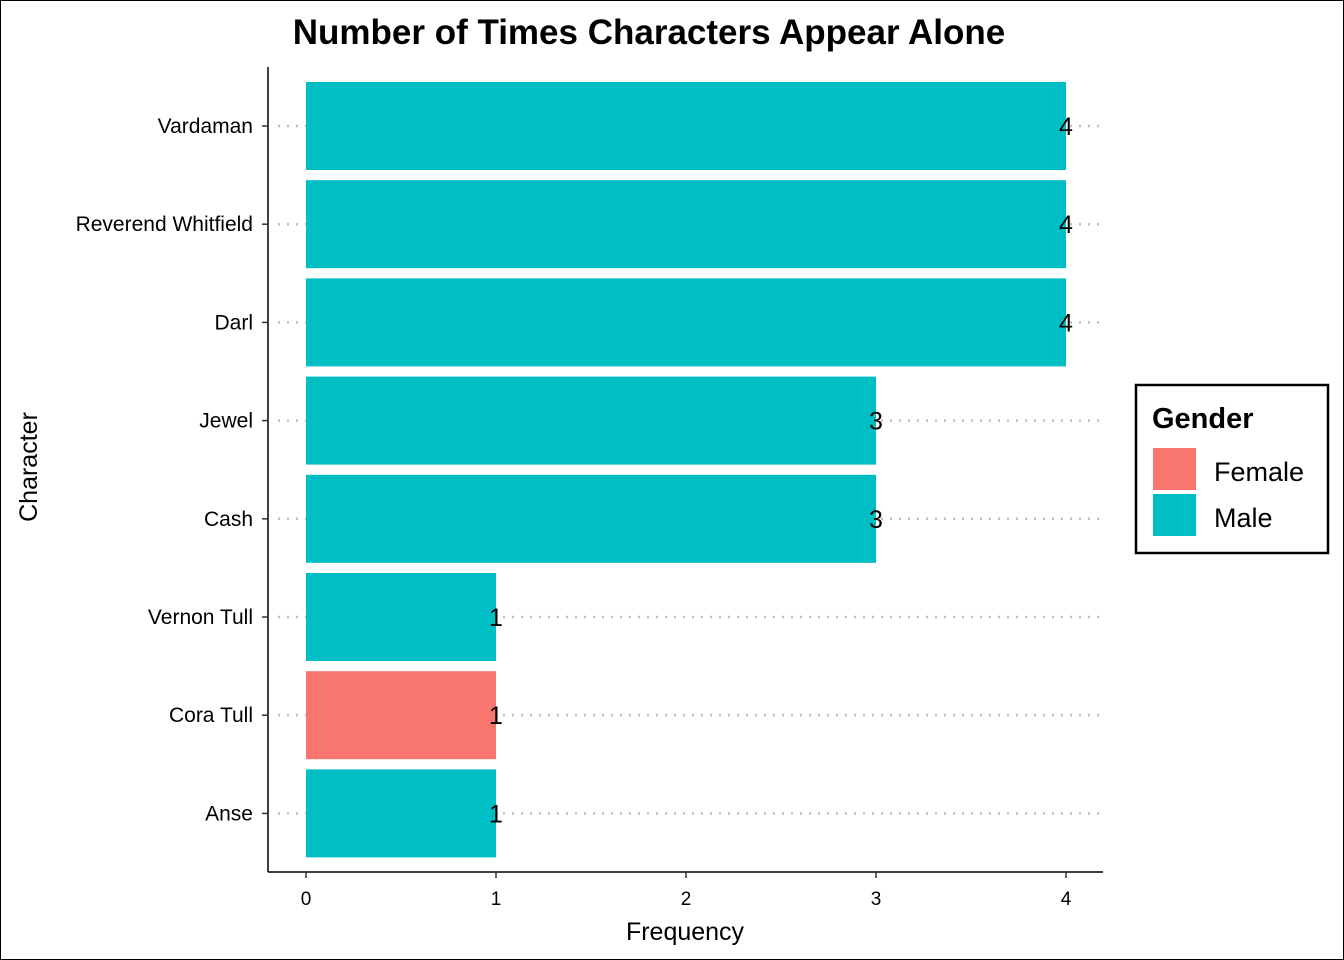 This screenshot has height=960, width=1344. What do you see at coordinates (164, 224) in the screenshot?
I see `y-tick-label: Reverend Whitfield` at bounding box center [164, 224].